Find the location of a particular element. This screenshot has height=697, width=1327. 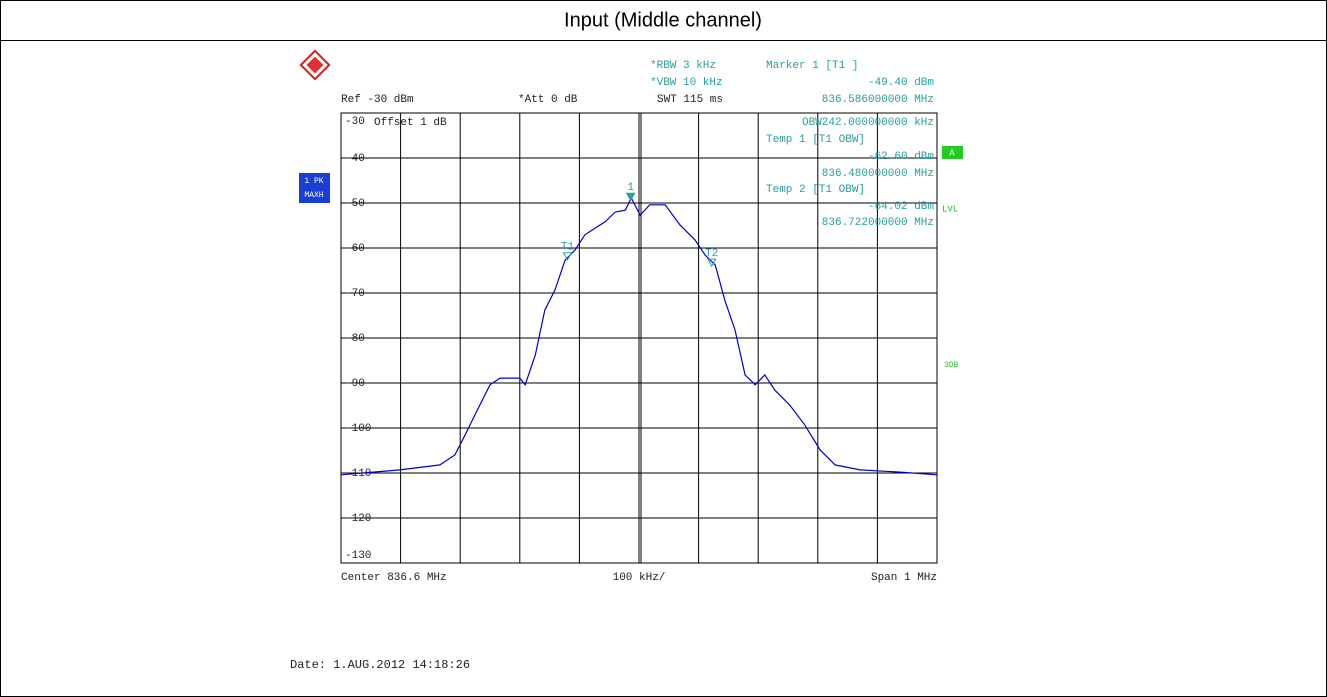

chart-title: Input (Middle channel) is located at coordinates (663, 20).